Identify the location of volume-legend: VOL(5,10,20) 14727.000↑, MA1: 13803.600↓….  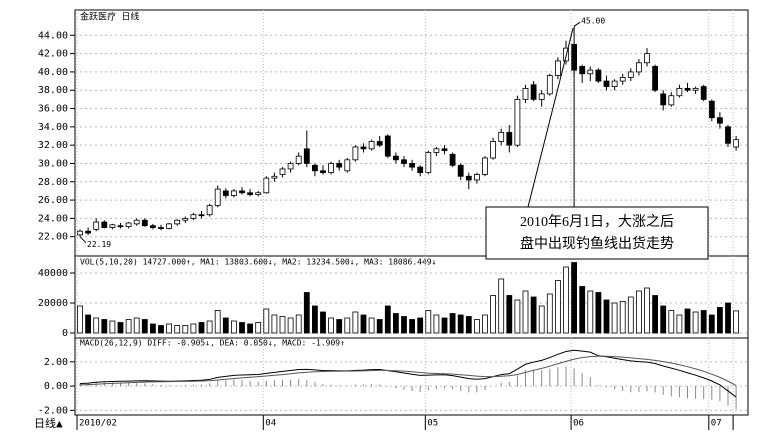
(258, 262).